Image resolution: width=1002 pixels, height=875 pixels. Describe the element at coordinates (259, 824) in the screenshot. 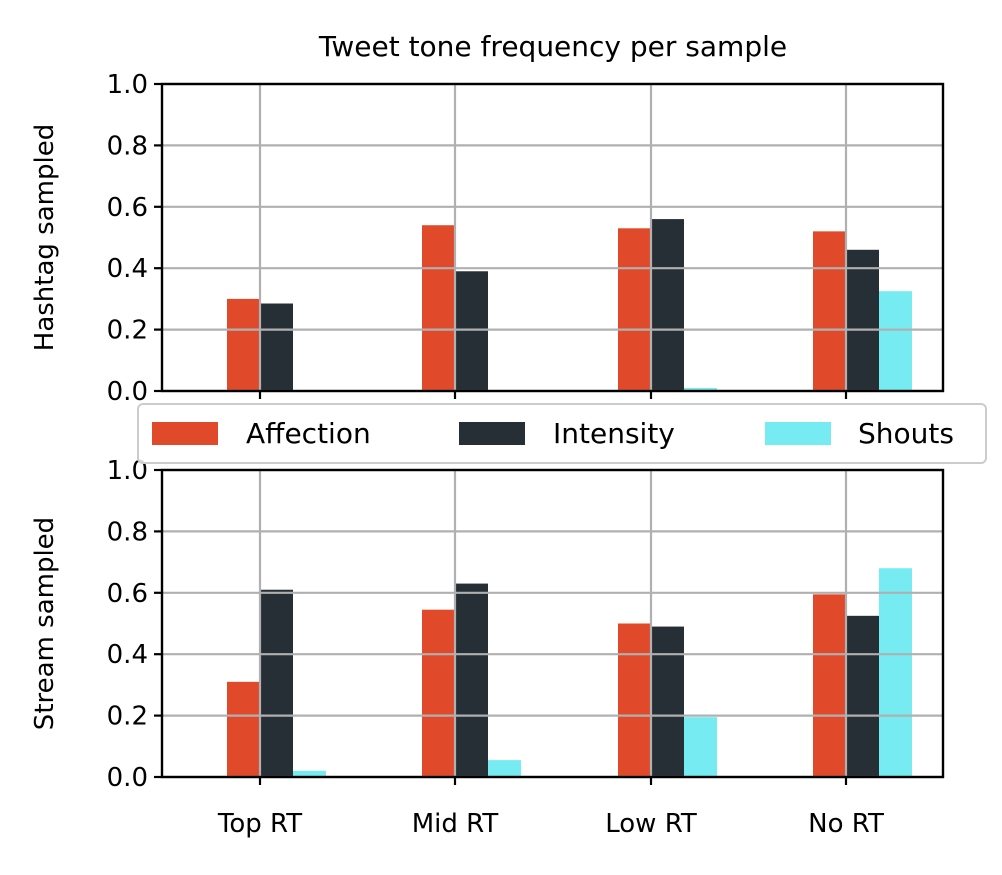

I see `x-tick-label: Top RT` at that location.